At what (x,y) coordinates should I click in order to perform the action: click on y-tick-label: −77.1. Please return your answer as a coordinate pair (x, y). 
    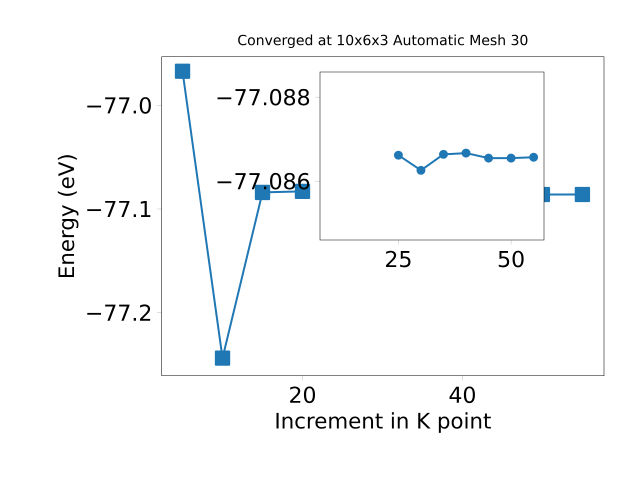
    Looking at the image, I should click on (118, 209).